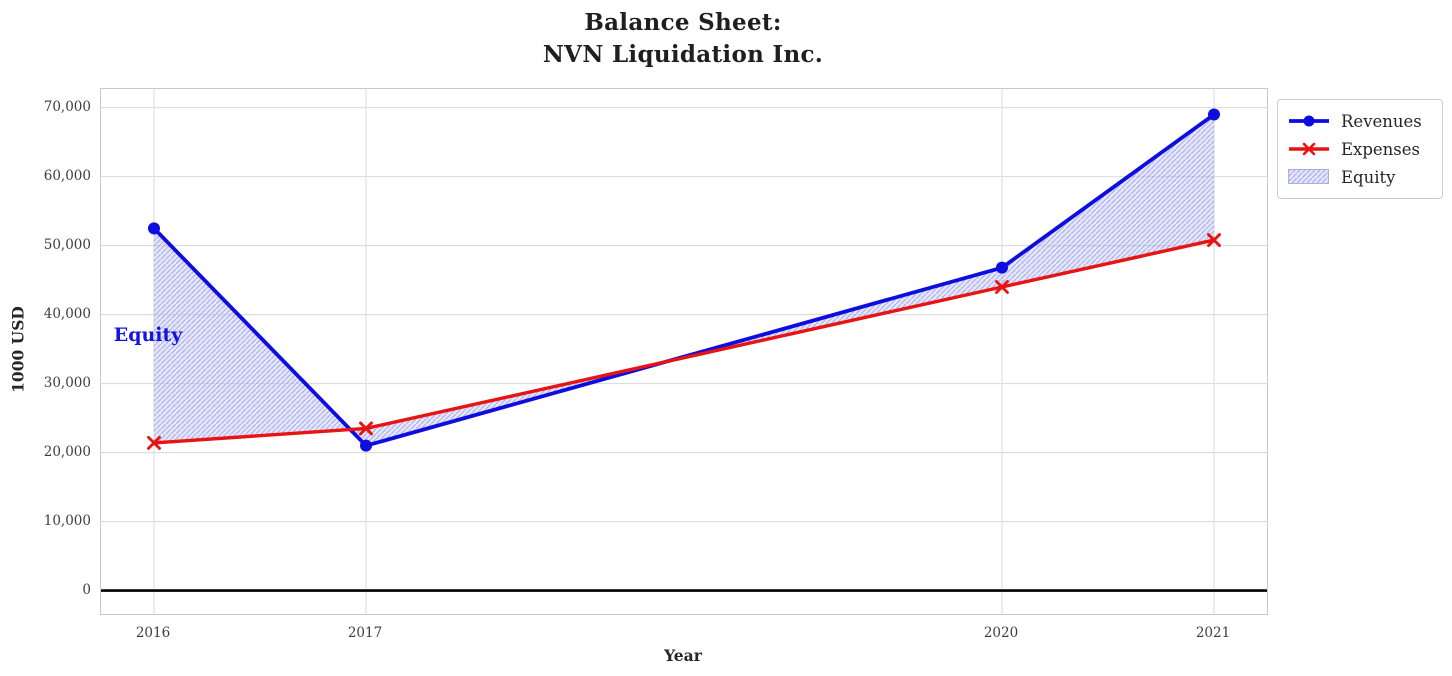 This screenshot has height=676, width=1452. I want to click on legend-item-expenses: Expenses, so click(1359, 149).